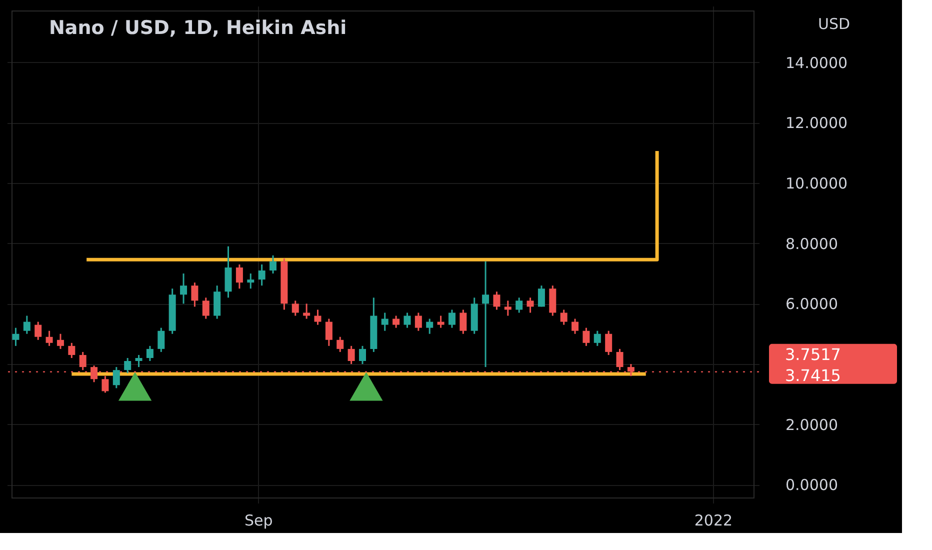 The height and width of the screenshot is (550, 932). What do you see at coordinates (258, 521) in the screenshot?
I see `x-tick-label: Sep` at bounding box center [258, 521].